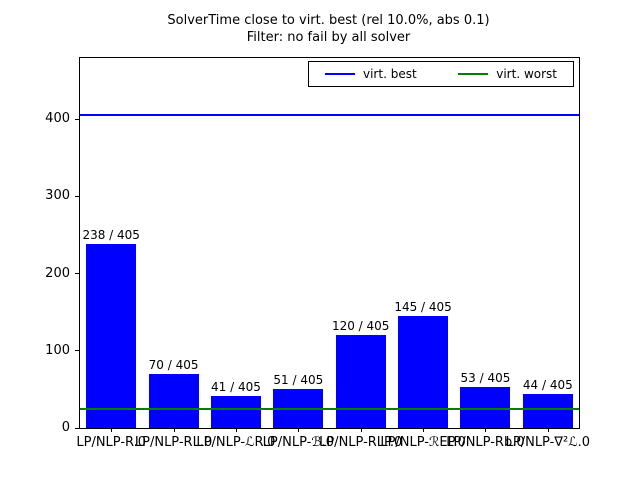  I want to click on legend: virt. best virt. worst, so click(441, 74).